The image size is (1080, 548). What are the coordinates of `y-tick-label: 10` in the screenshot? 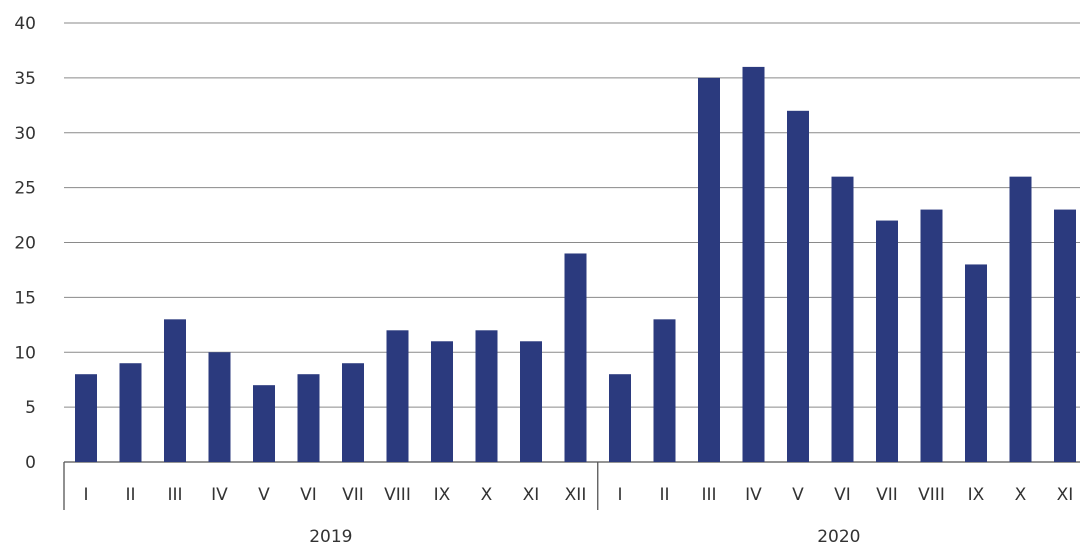 It's located at (25, 353).